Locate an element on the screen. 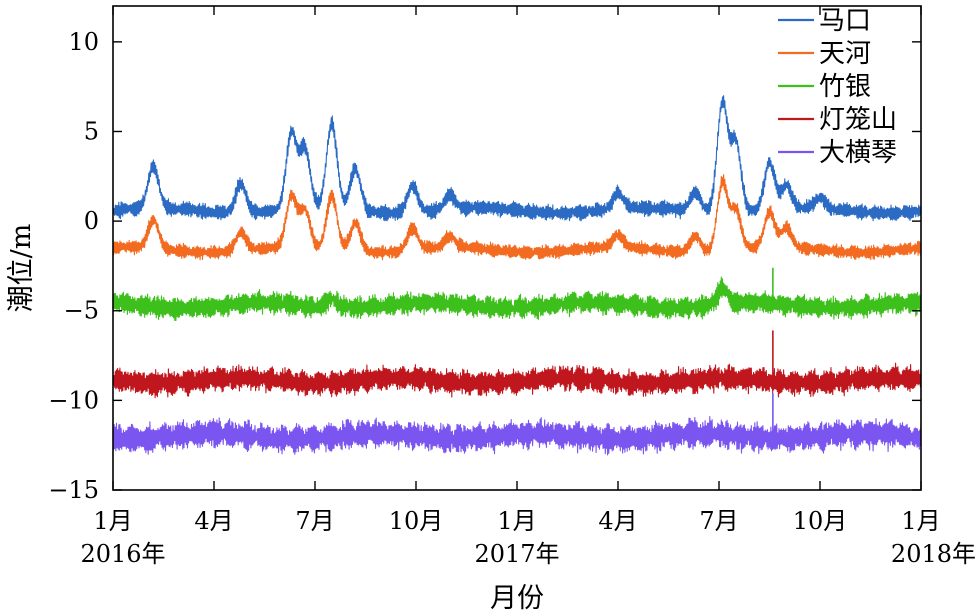  legend-label: 天河 is located at coordinates (845, 54).